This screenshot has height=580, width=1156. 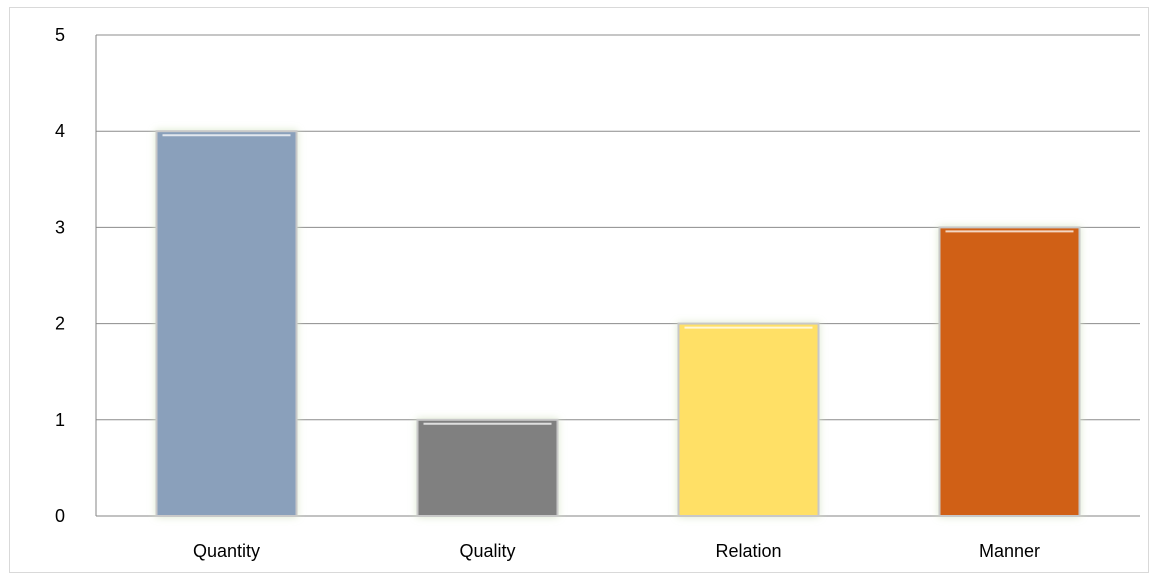 I want to click on y-tick-label: 2, so click(x=60, y=324).